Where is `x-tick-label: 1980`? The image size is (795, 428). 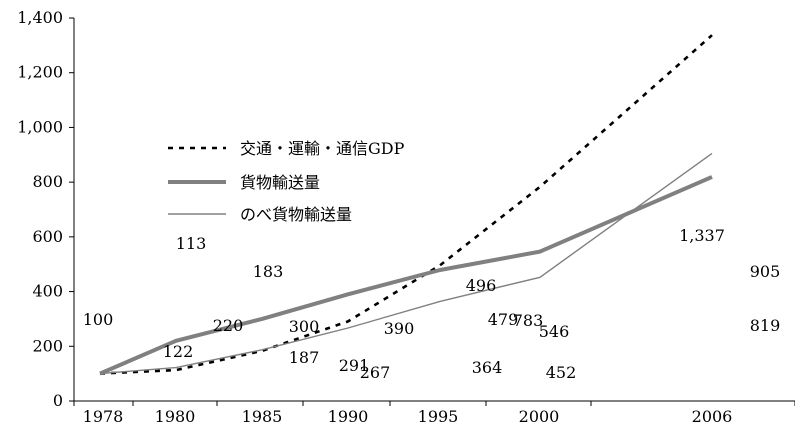
x-tick-label: 1980 is located at coordinates (175, 416).